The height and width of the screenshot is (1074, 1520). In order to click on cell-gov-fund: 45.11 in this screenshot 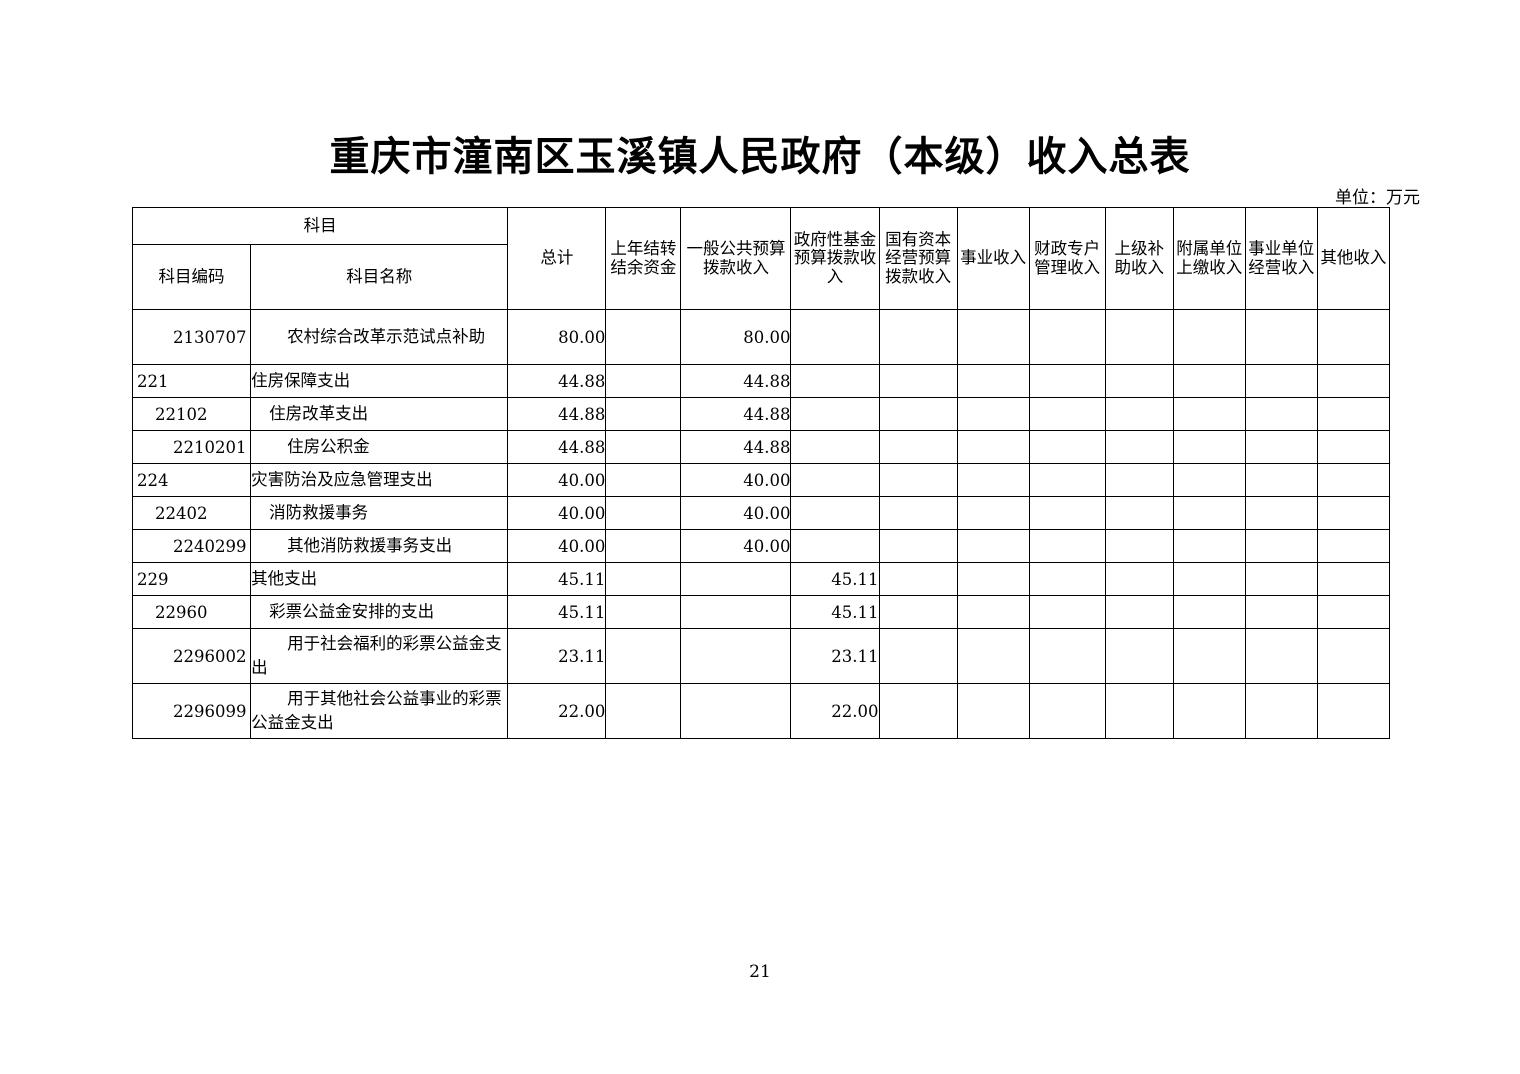, I will do `click(835, 579)`.